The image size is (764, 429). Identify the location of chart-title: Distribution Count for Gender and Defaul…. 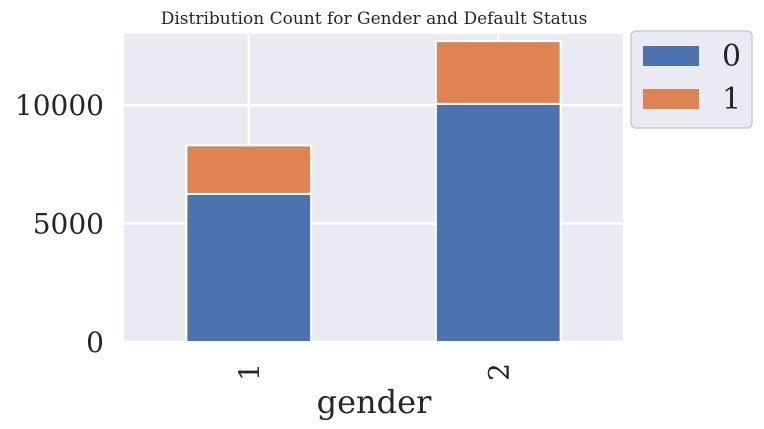
(374, 19).